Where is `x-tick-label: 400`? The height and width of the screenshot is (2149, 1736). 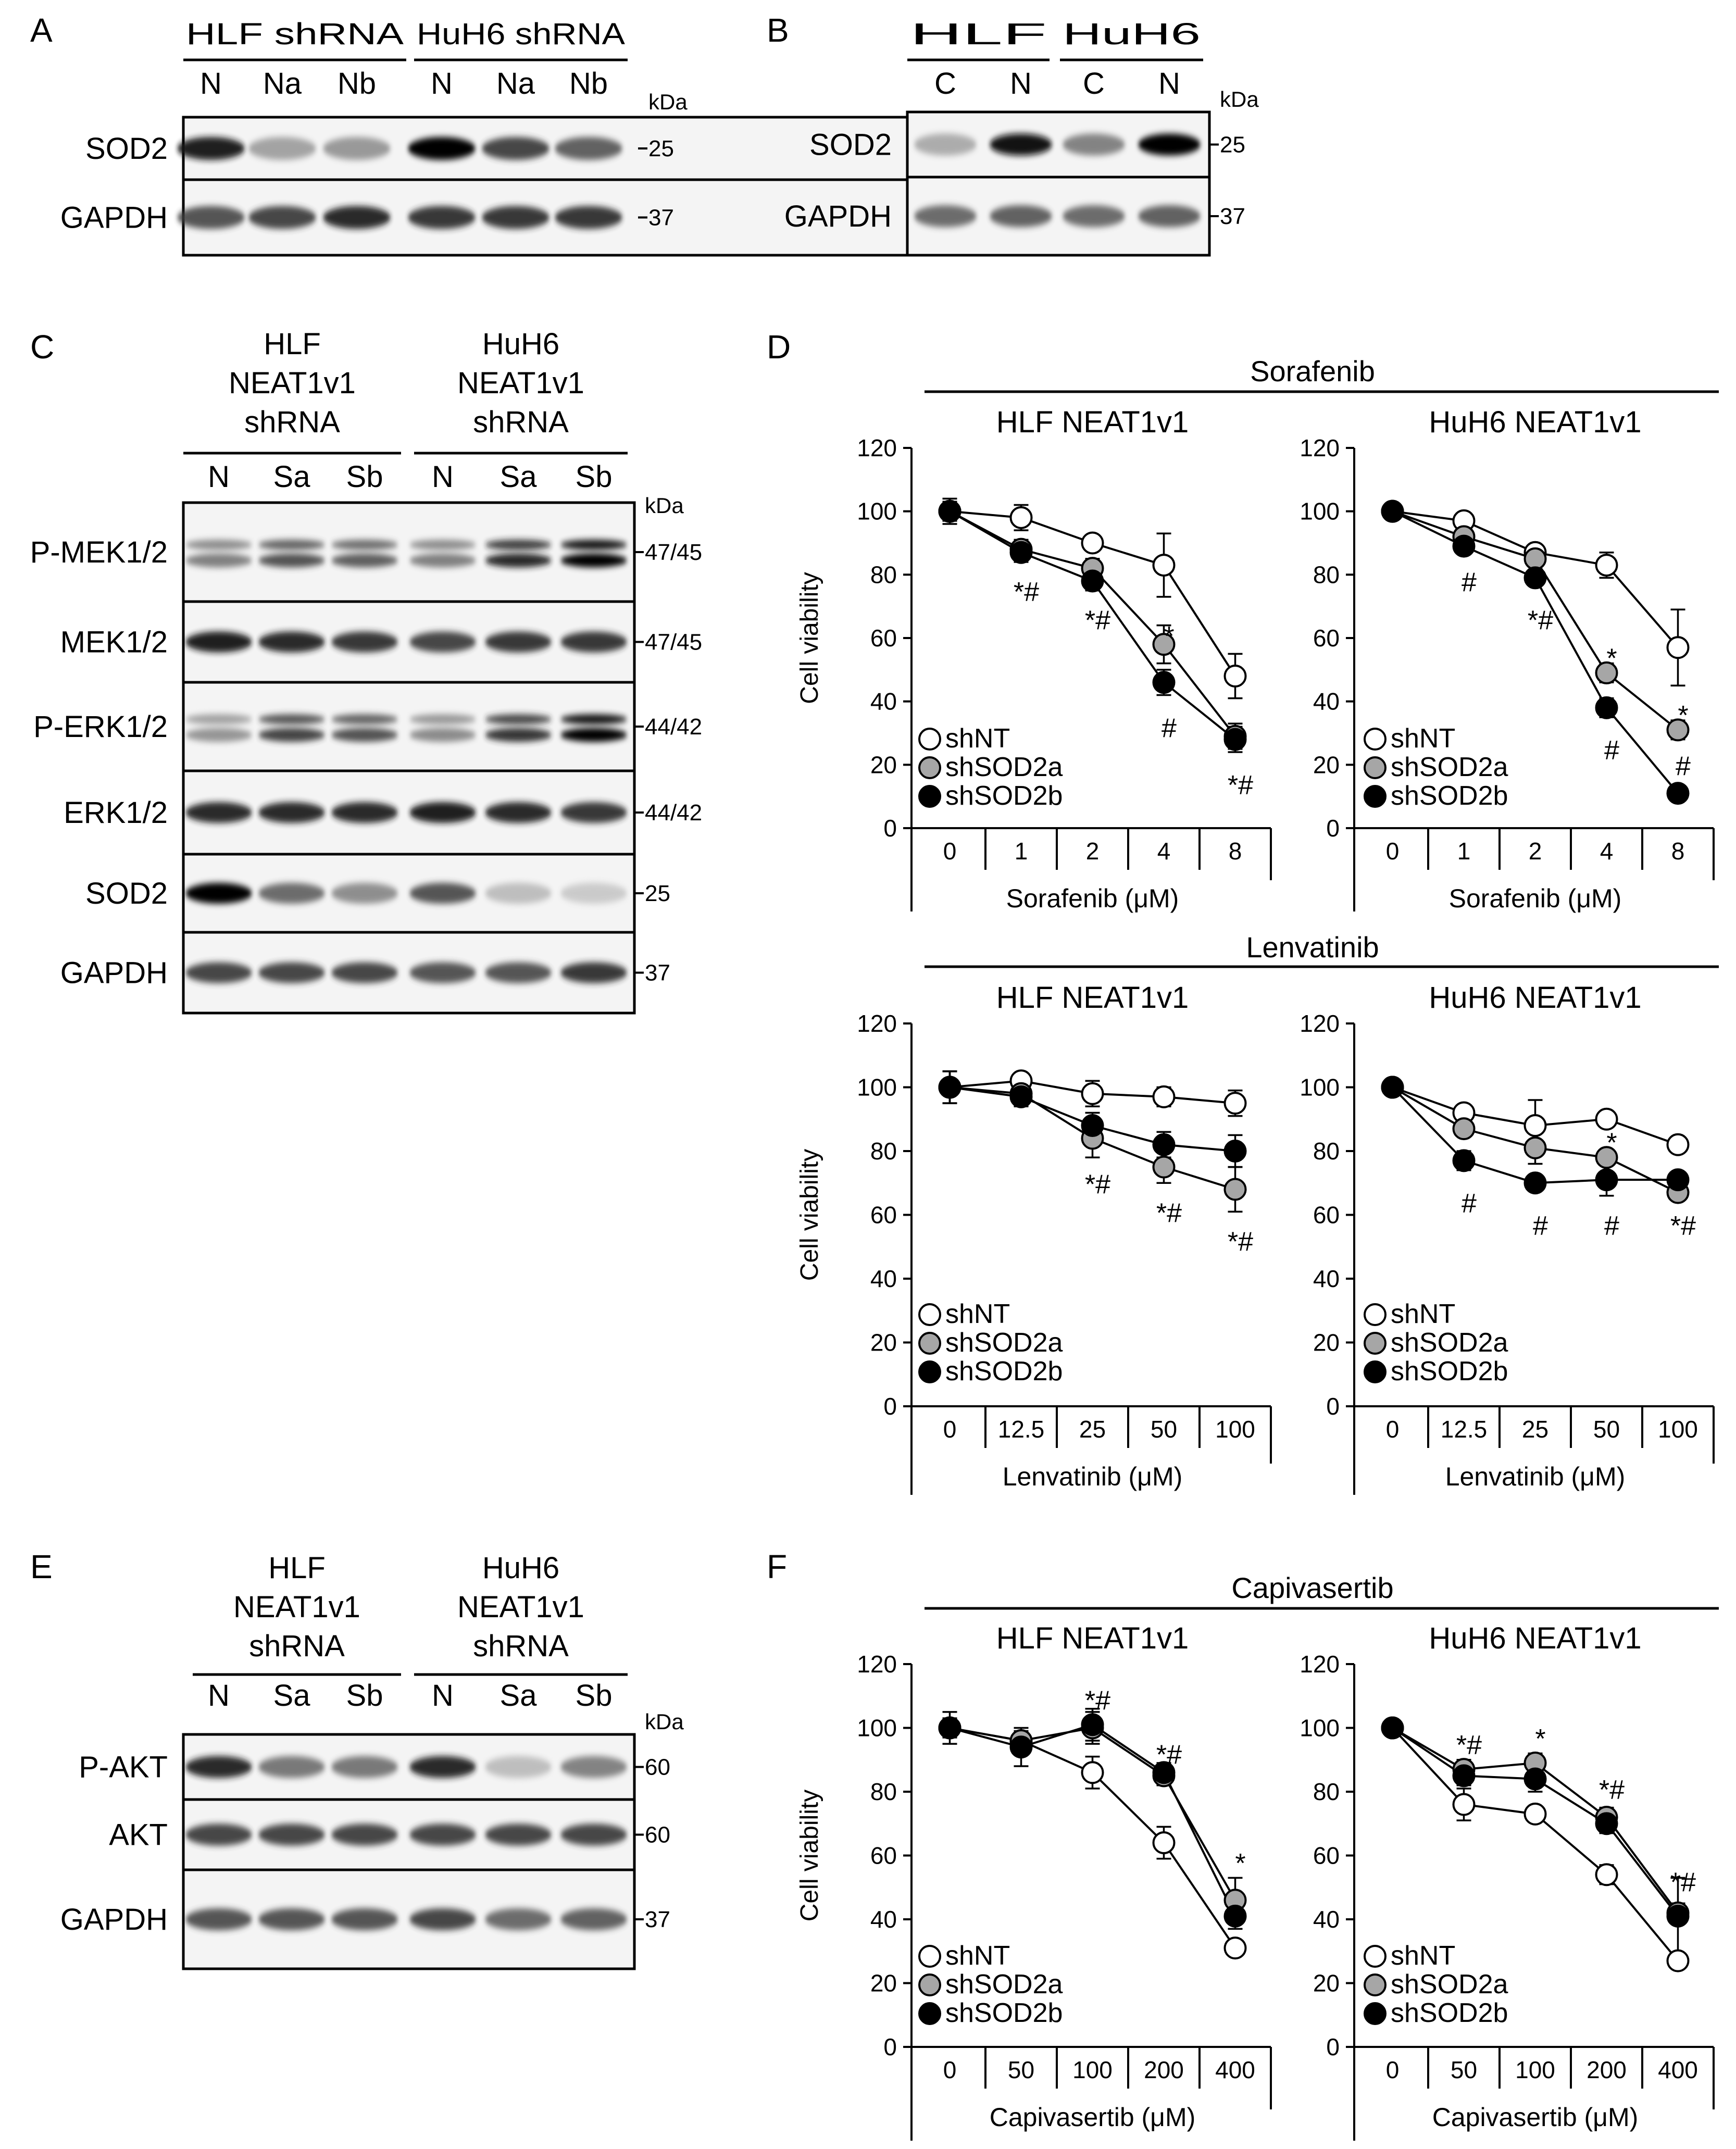
x-tick-label: 400 is located at coordinates (1235, 2069).